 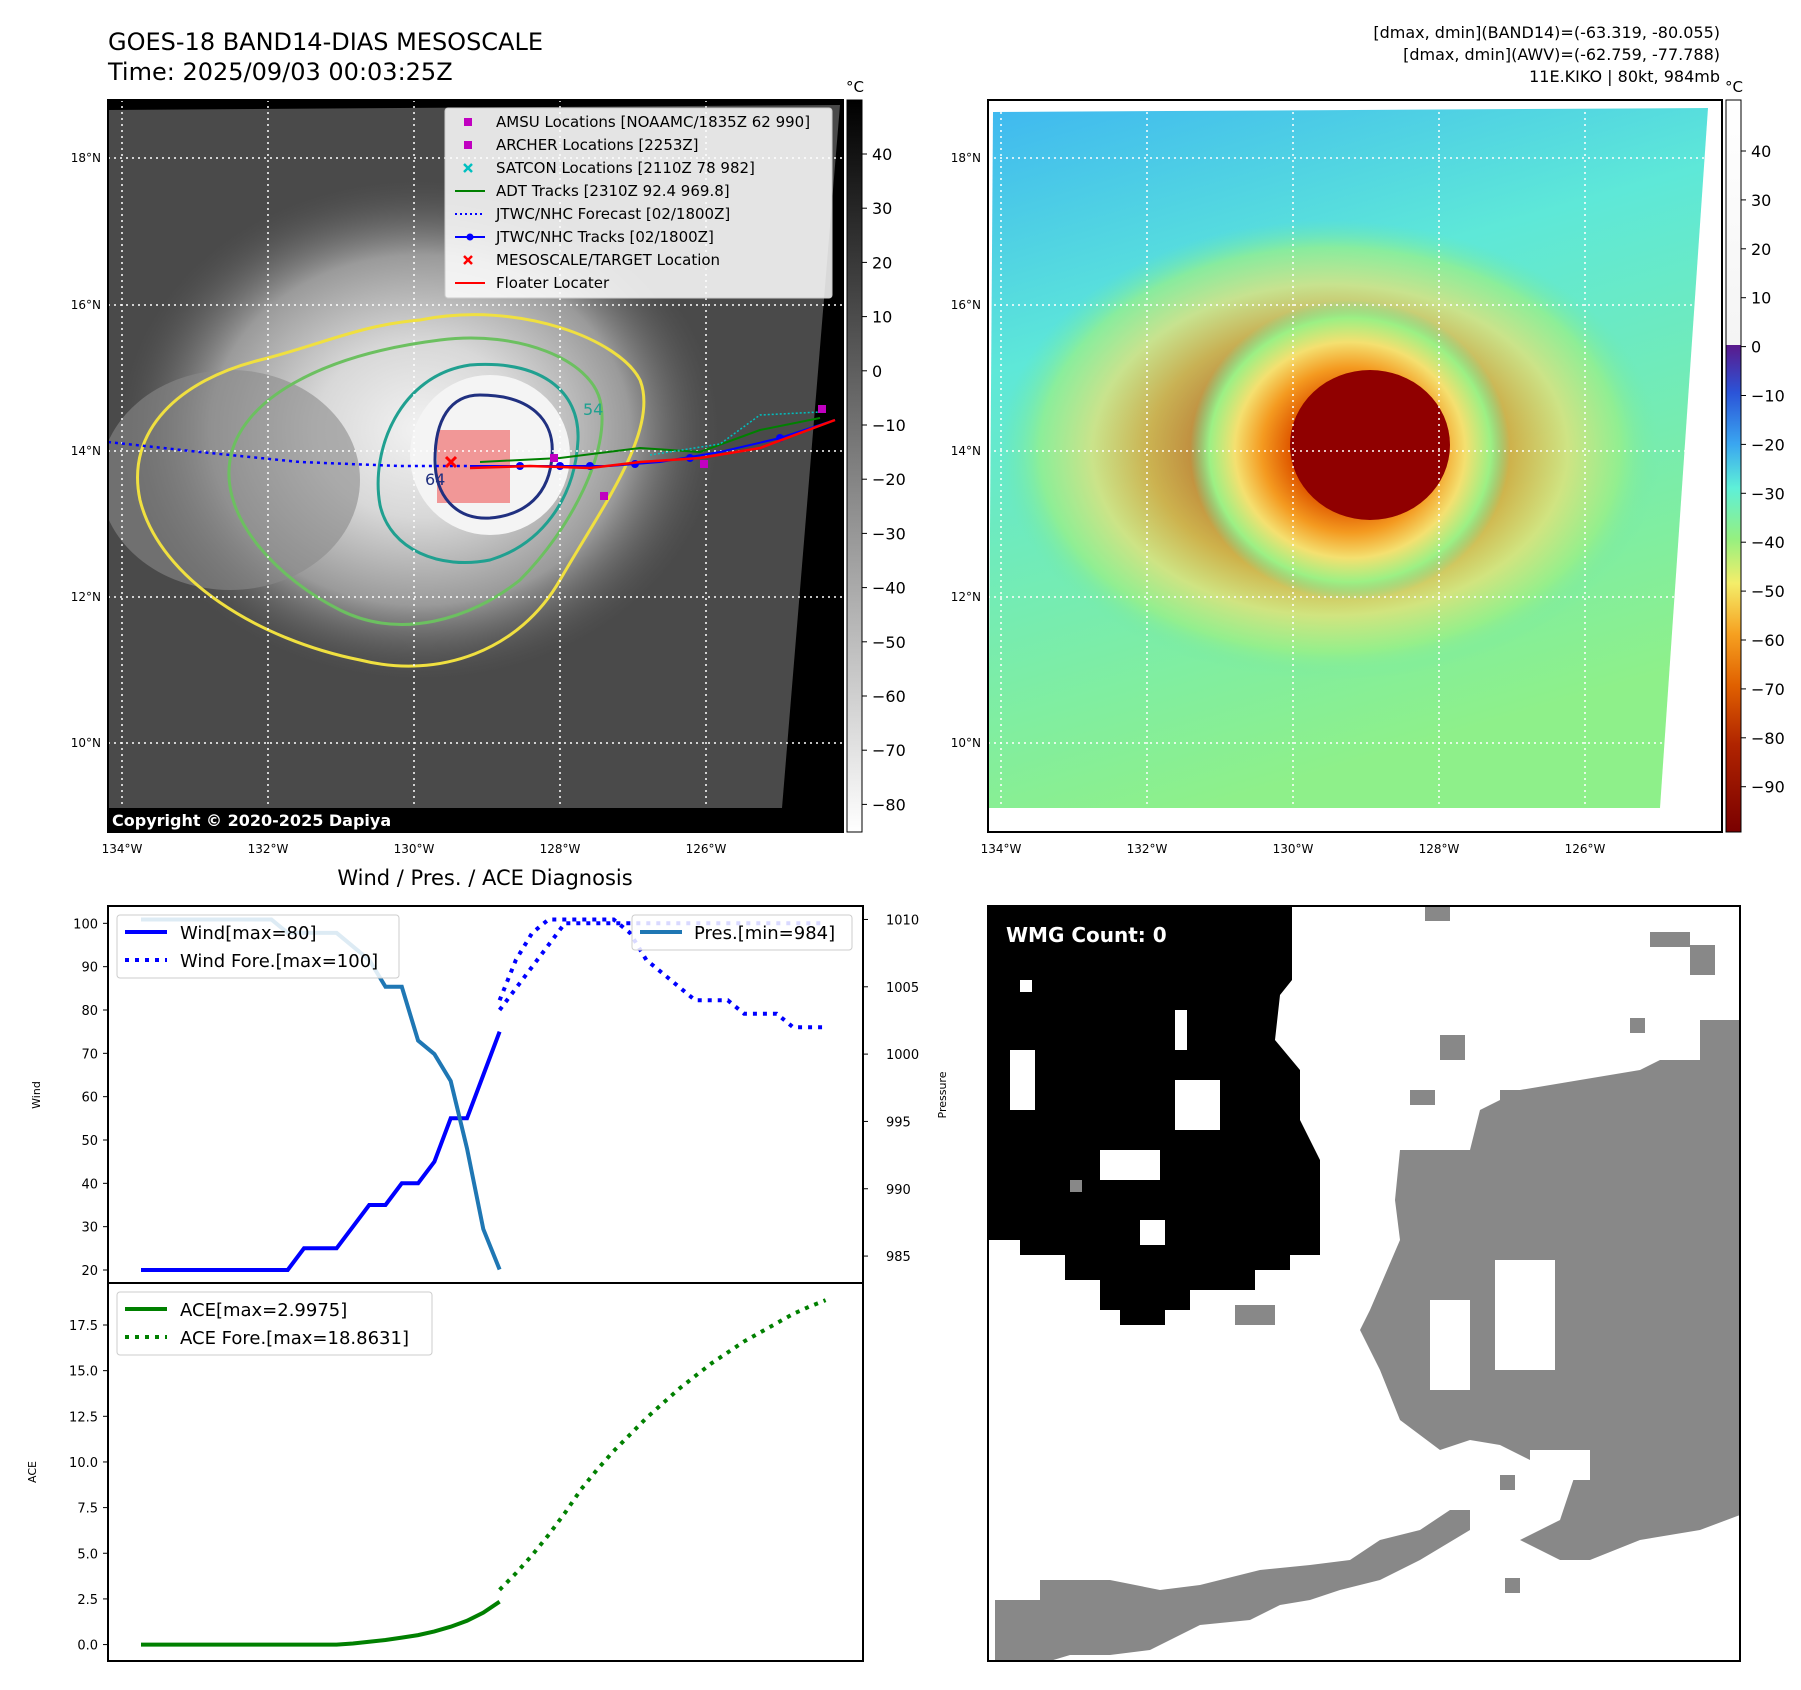 What do you see at coordinates (86, 451) in the screenshot?
I see `lat-tick-label: 14°N` at bounding box center [86, 451].